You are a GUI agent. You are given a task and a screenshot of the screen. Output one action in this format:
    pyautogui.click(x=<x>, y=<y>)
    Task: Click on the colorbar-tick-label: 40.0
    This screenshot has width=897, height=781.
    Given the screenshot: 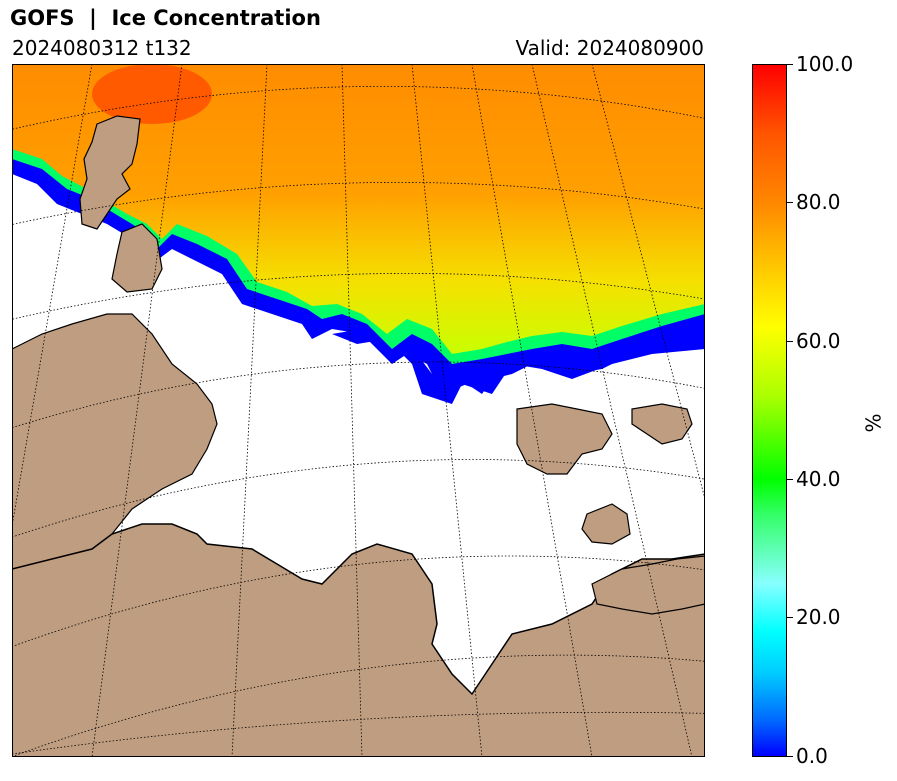 What is the action you would take?
    pyautogui.click(x=818, y=479)
    